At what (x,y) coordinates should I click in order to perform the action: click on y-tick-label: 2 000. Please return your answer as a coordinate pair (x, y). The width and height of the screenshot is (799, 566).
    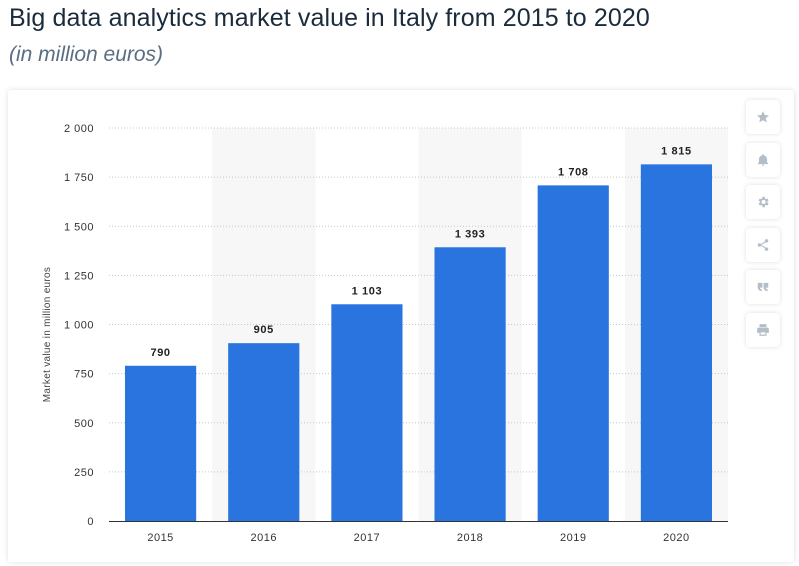
    Looking at the image, I should click on (79, 129).